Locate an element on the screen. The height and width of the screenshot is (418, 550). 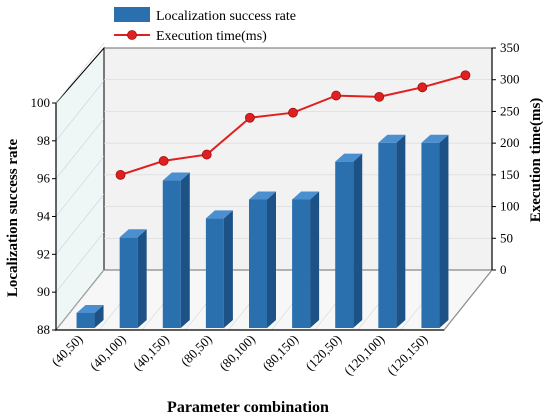
legend-bar-label: Localization success rate is located at coordinates (226, 16).